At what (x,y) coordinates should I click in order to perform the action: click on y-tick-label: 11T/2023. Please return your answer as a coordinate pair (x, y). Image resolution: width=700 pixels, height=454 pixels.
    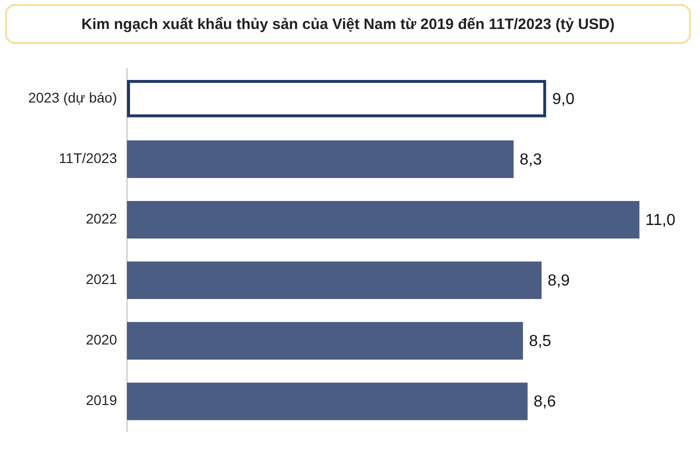
    Looking at the image, I should click on (88, 158).